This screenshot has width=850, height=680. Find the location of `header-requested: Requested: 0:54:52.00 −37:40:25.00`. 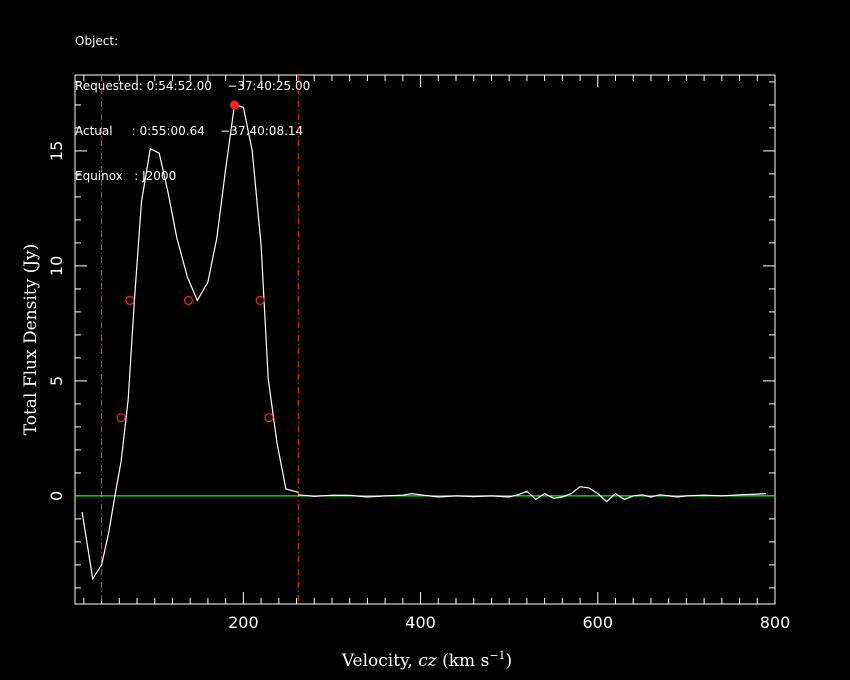

header-requested: Requested: 0:54:52.00 −37:40:25.00 is located at coordinates (193, 86).